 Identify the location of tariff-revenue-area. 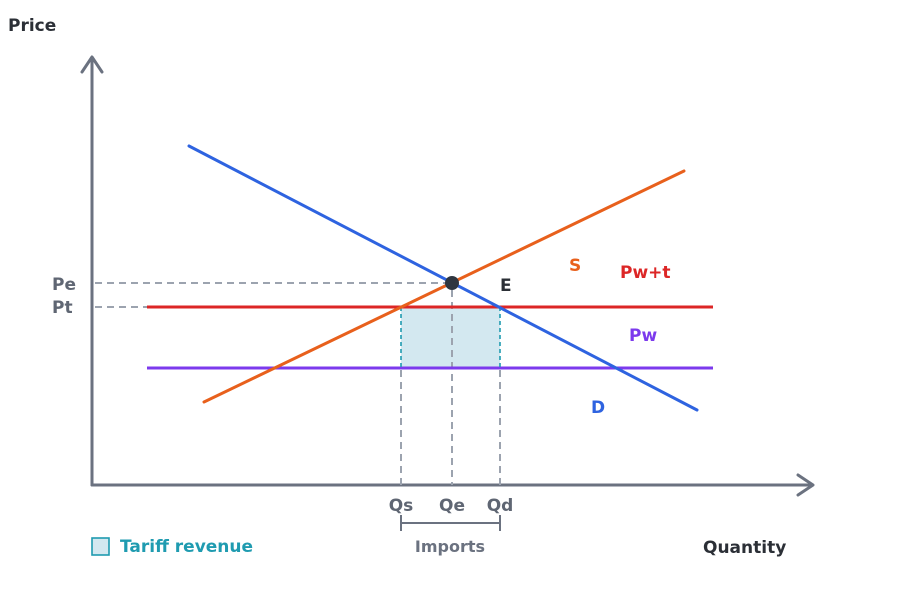
(450, 337).